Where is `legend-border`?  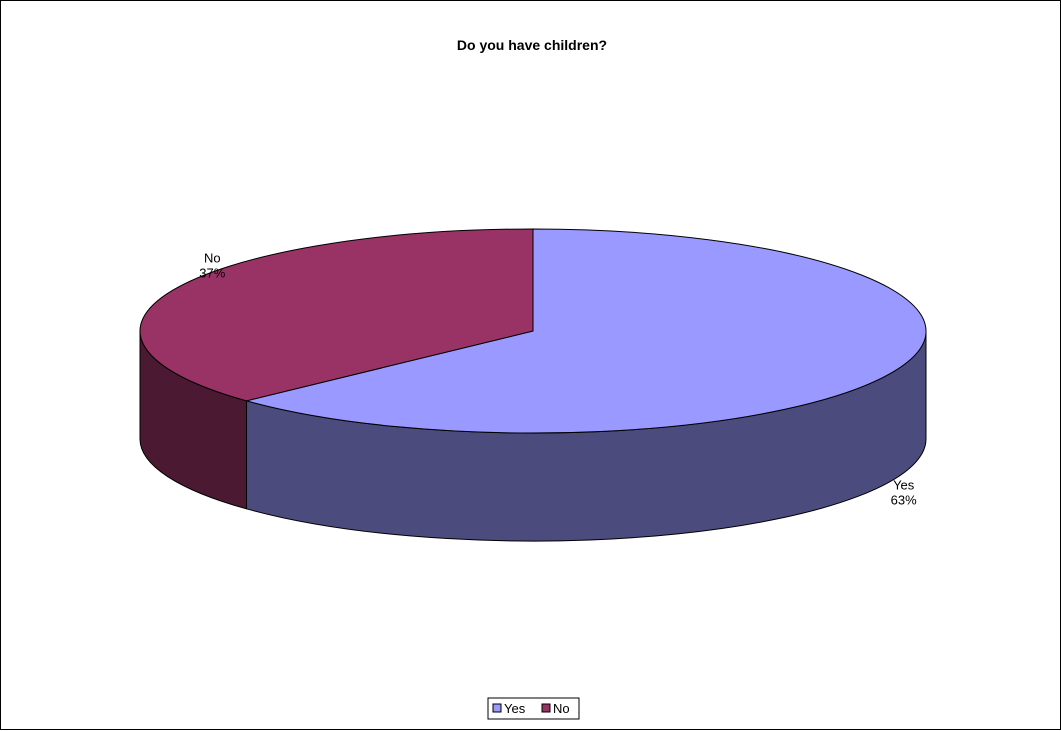
legend-border is located at coordinates (533, 708).